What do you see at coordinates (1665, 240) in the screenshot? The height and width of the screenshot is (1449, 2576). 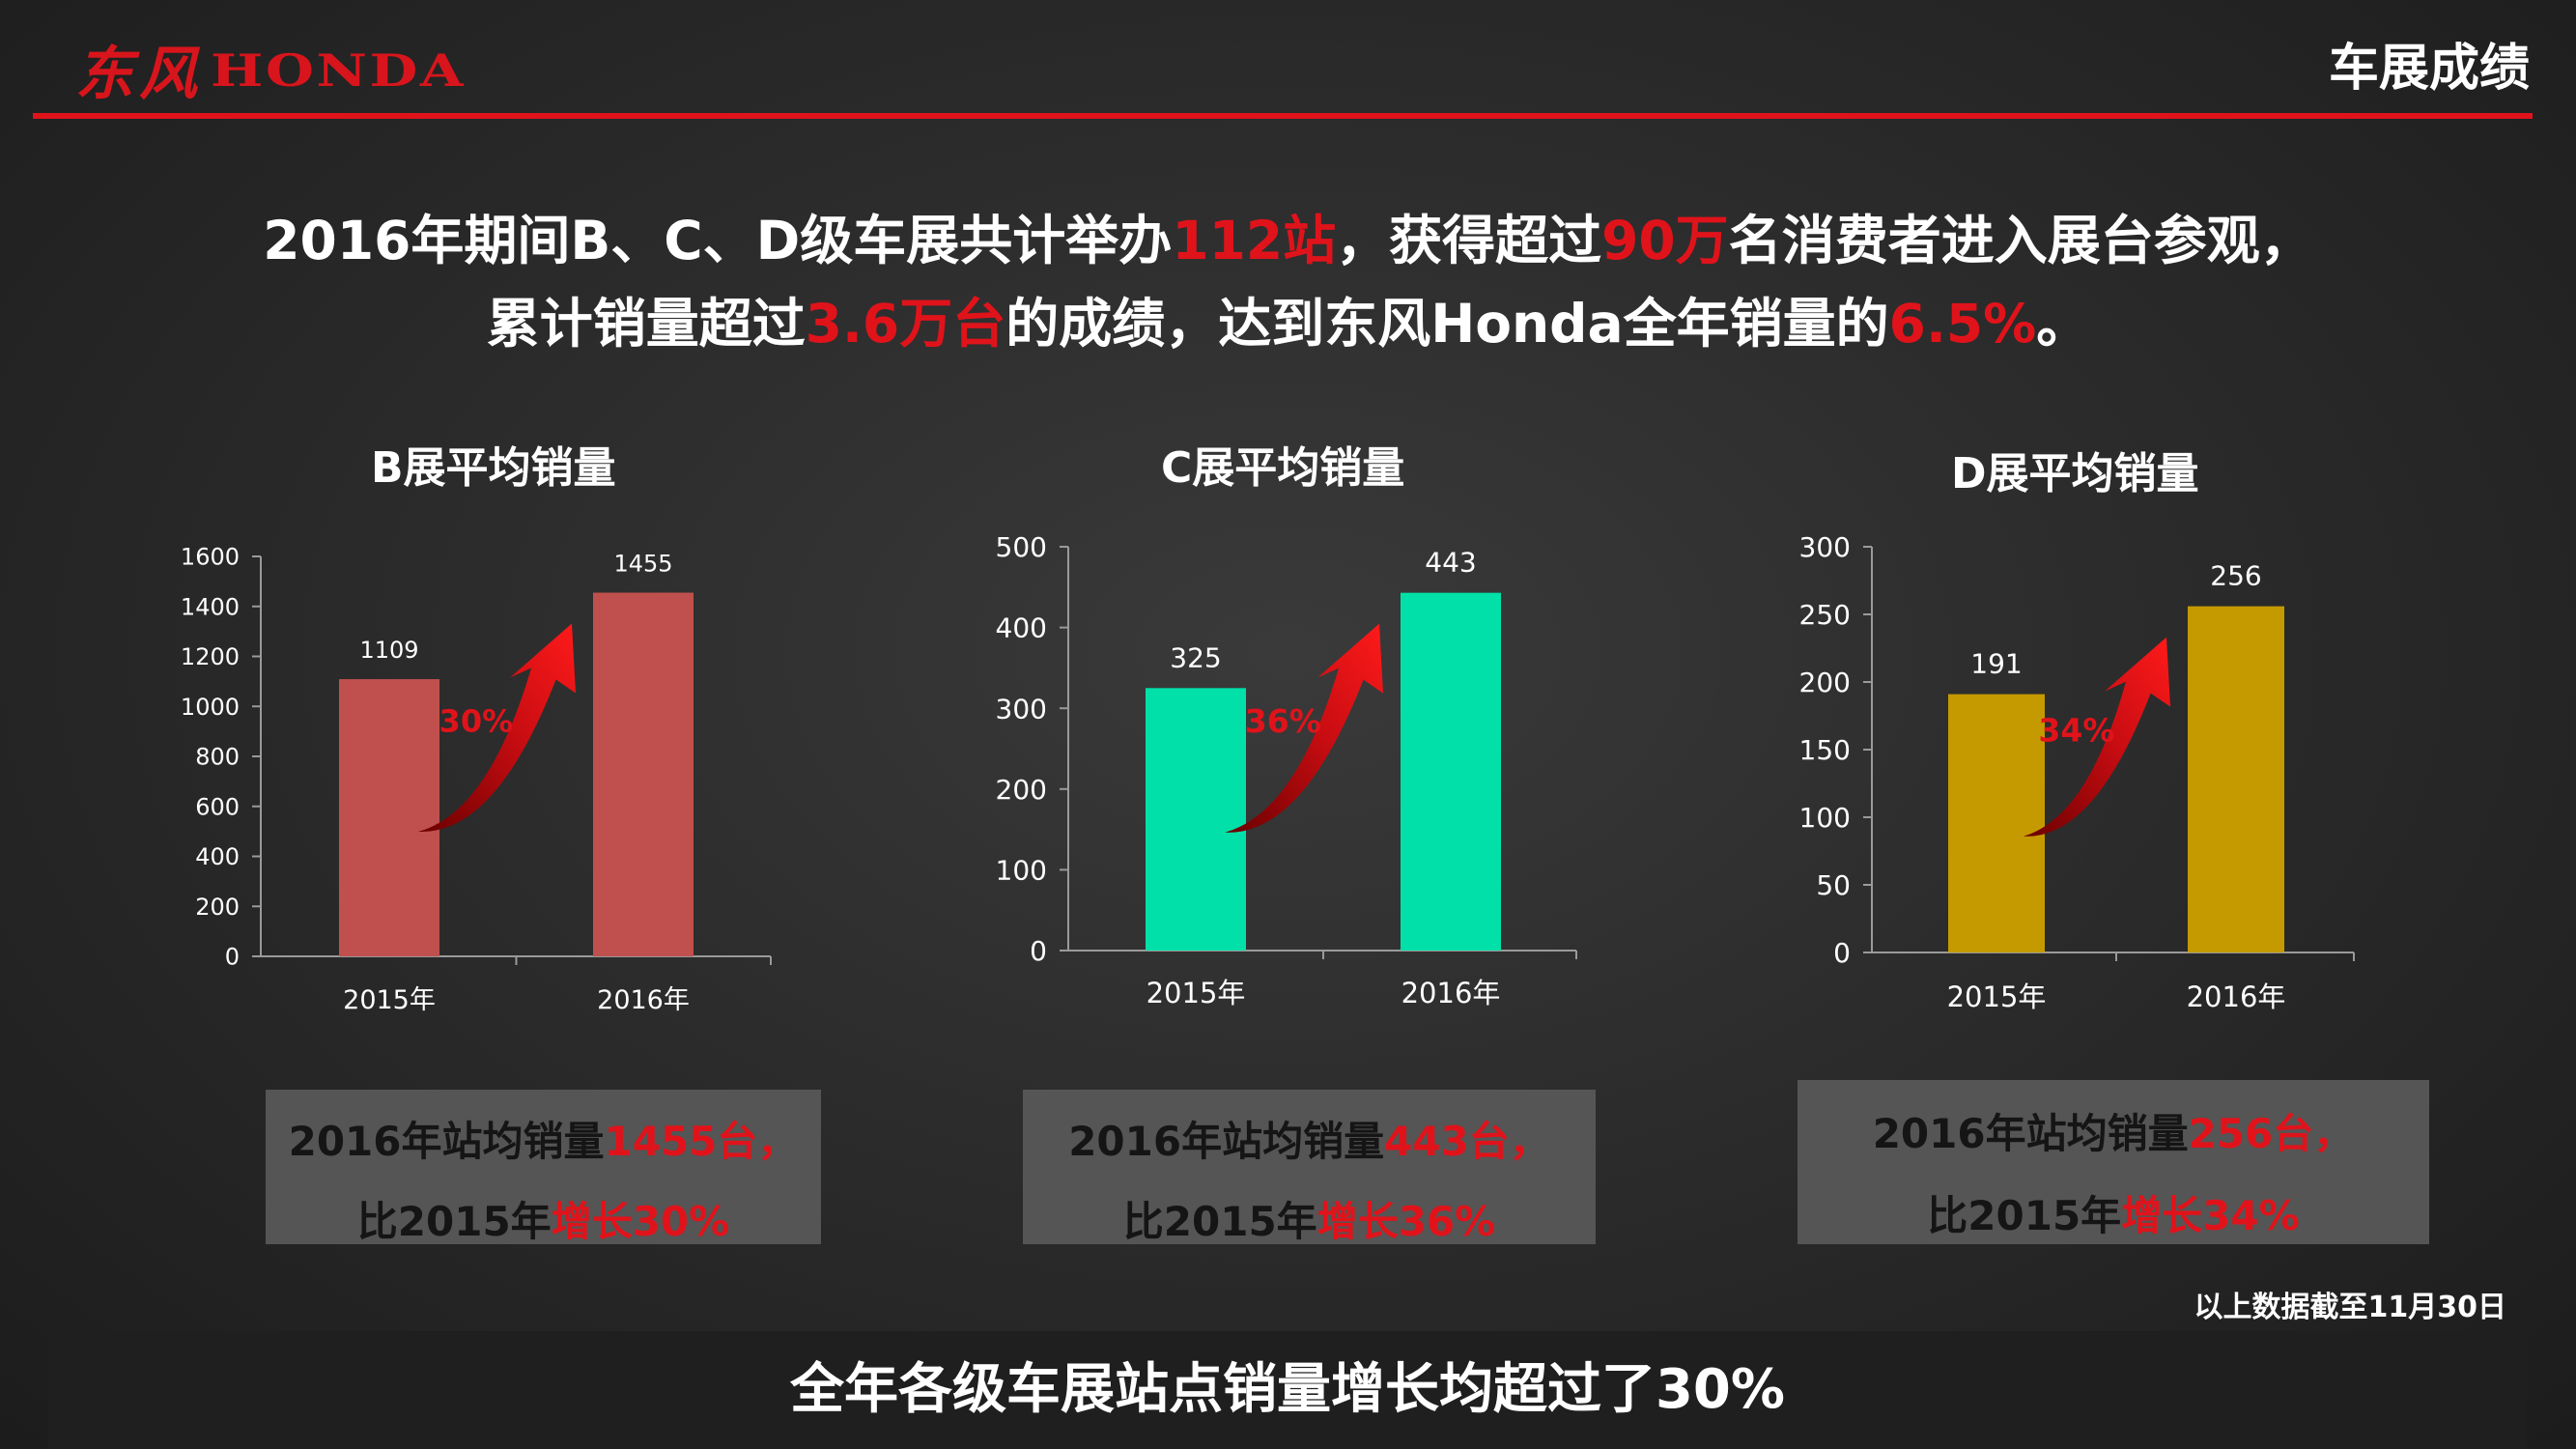 I see `headline-highlight: 90万` at bounding box center [1665, 240].